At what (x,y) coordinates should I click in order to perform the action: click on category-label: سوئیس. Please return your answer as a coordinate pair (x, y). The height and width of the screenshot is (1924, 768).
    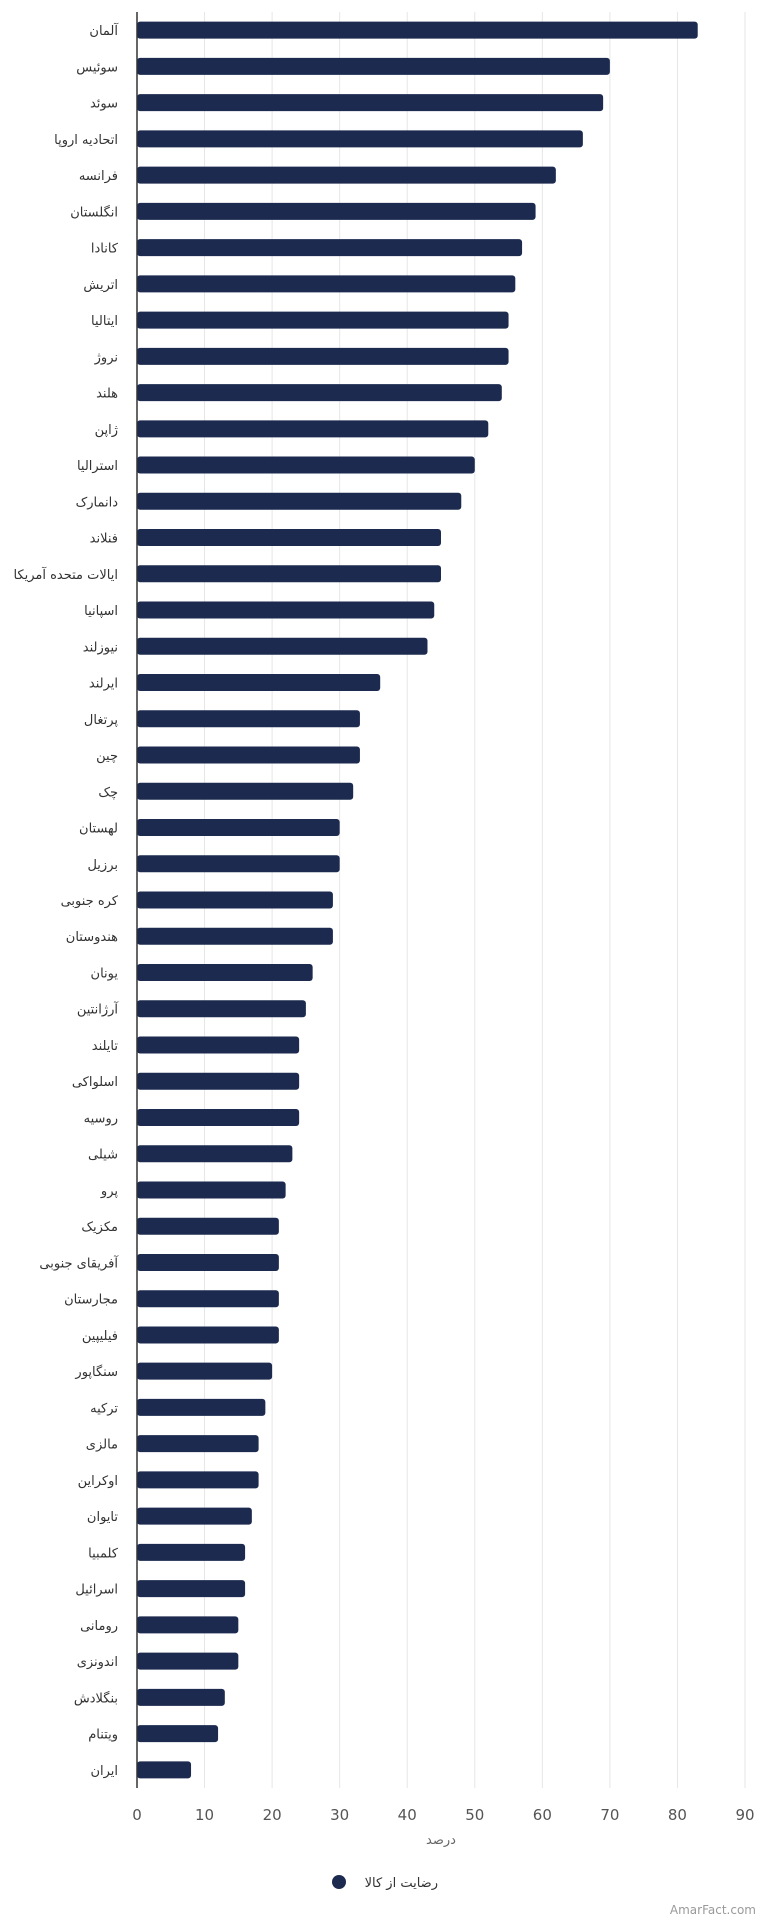
    Looking at the image, I should click on (97, 67).